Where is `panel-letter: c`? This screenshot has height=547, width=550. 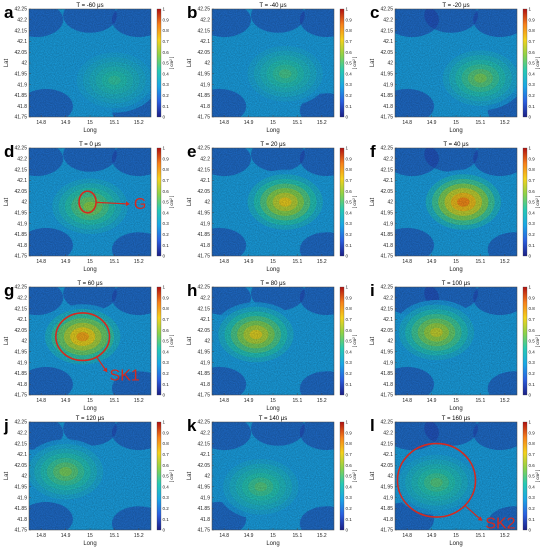
panel-letter: c is located at coordinates (374, 12).